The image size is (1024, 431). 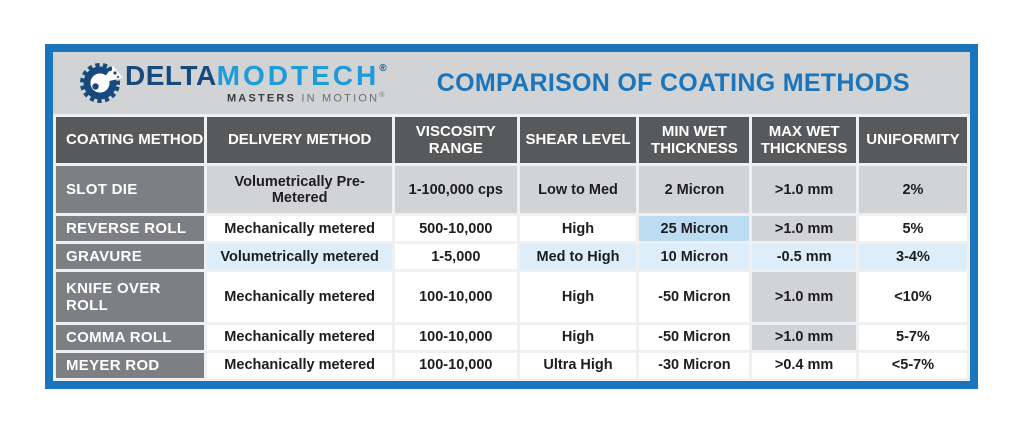 What do you see at coordinates (578, 190) in the screenshot?
I see `data-cell: Low to Med` at bounding box center [578, 190].